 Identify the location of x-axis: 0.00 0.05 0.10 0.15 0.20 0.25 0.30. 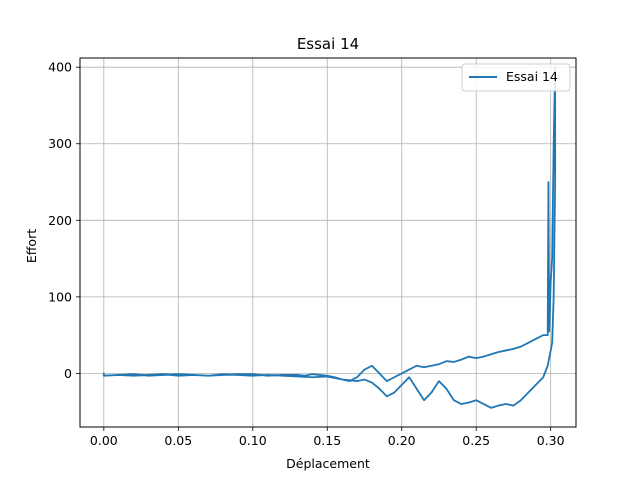
(327, 437).